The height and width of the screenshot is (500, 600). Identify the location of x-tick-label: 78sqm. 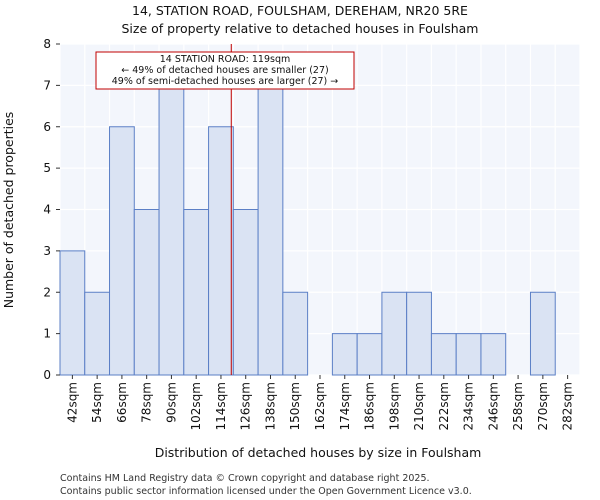
(147, 402).